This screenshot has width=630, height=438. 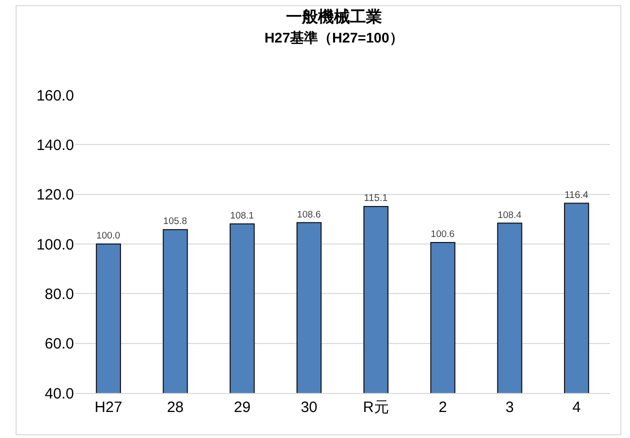 I want to click on data-label: 116.4, so click(x=576, y=195).